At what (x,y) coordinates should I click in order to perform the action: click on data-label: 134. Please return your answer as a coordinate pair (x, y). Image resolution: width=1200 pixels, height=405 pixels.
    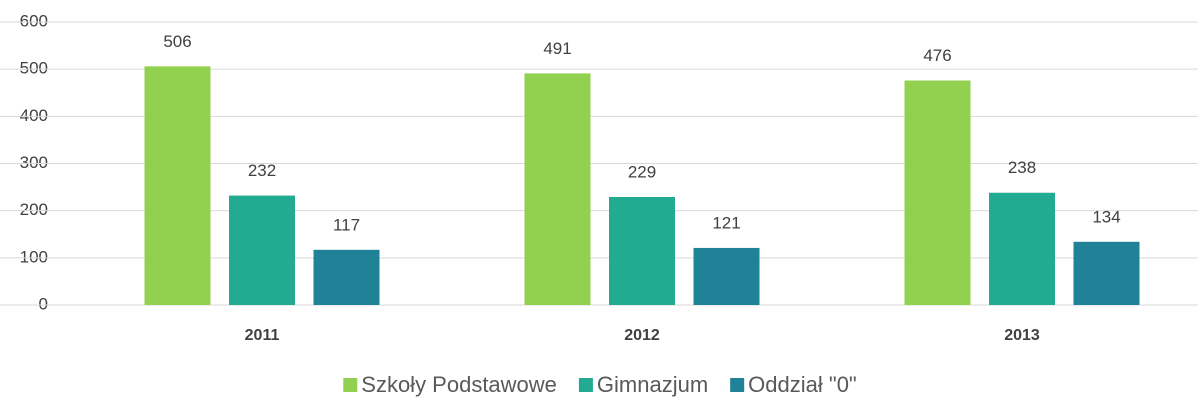
    Looking at the image, I should click on (1106, 216).